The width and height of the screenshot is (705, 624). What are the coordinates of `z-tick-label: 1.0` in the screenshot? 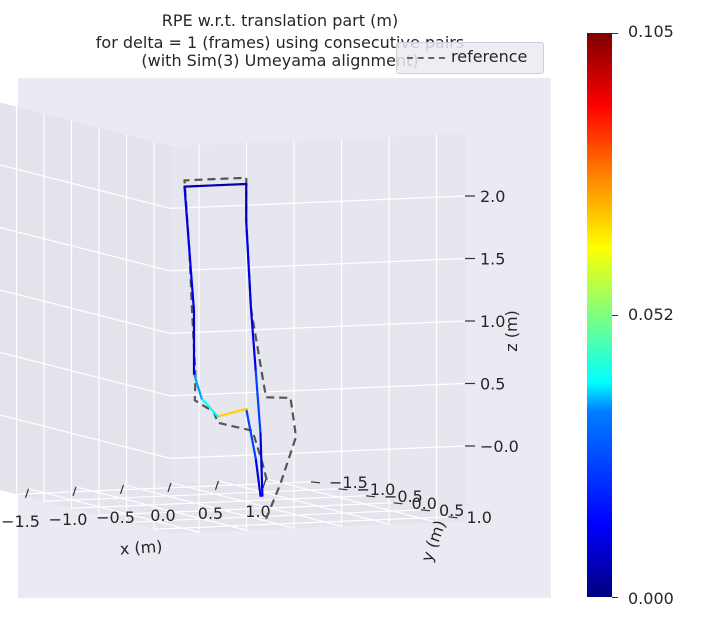 It's located at (492, 321).